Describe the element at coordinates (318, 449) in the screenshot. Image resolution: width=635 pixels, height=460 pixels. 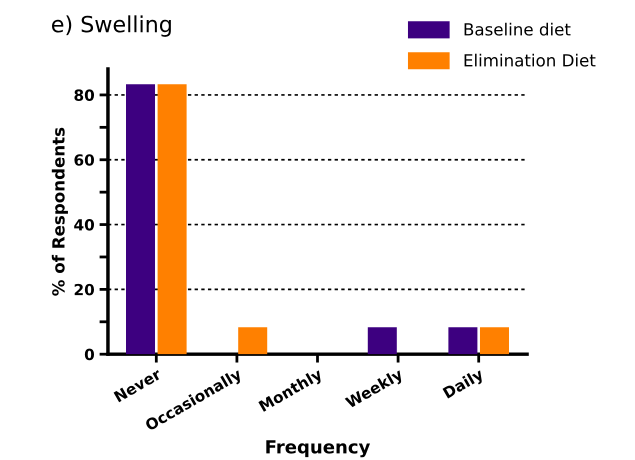
I see `x-axis-title: Frequency` at that location.